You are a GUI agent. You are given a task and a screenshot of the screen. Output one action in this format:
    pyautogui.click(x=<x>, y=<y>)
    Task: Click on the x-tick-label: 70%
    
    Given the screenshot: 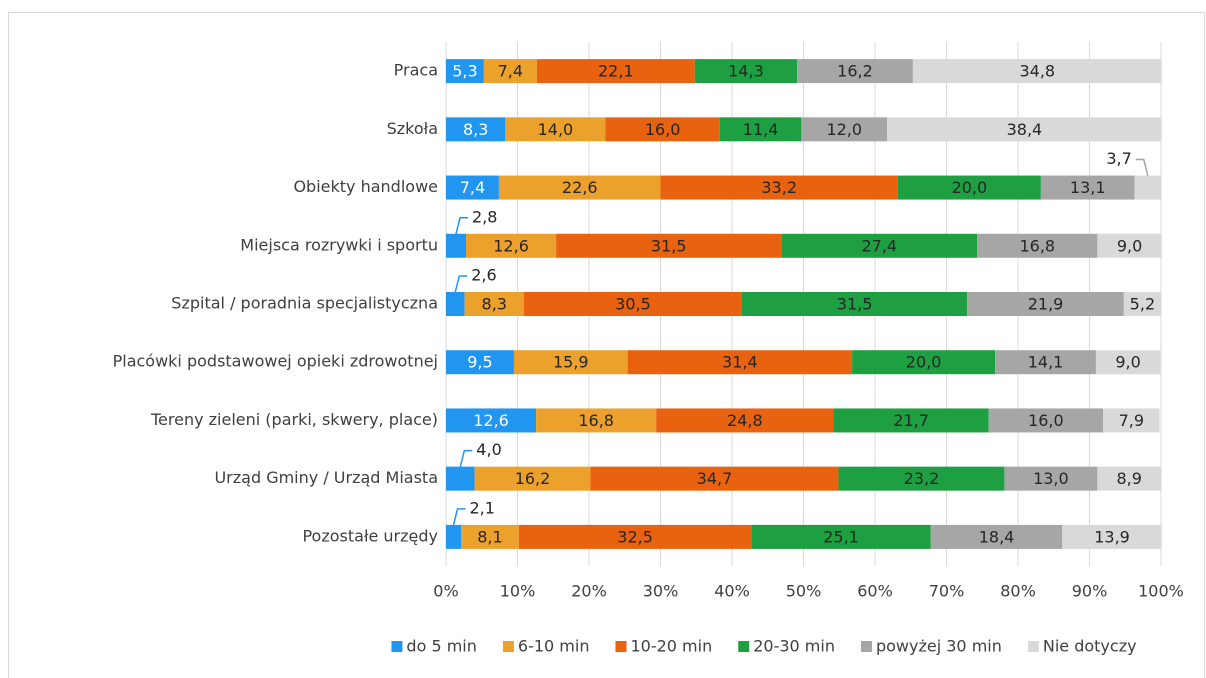 What is the action you would take?
    pyautogui.click(x=947, y=591)
    